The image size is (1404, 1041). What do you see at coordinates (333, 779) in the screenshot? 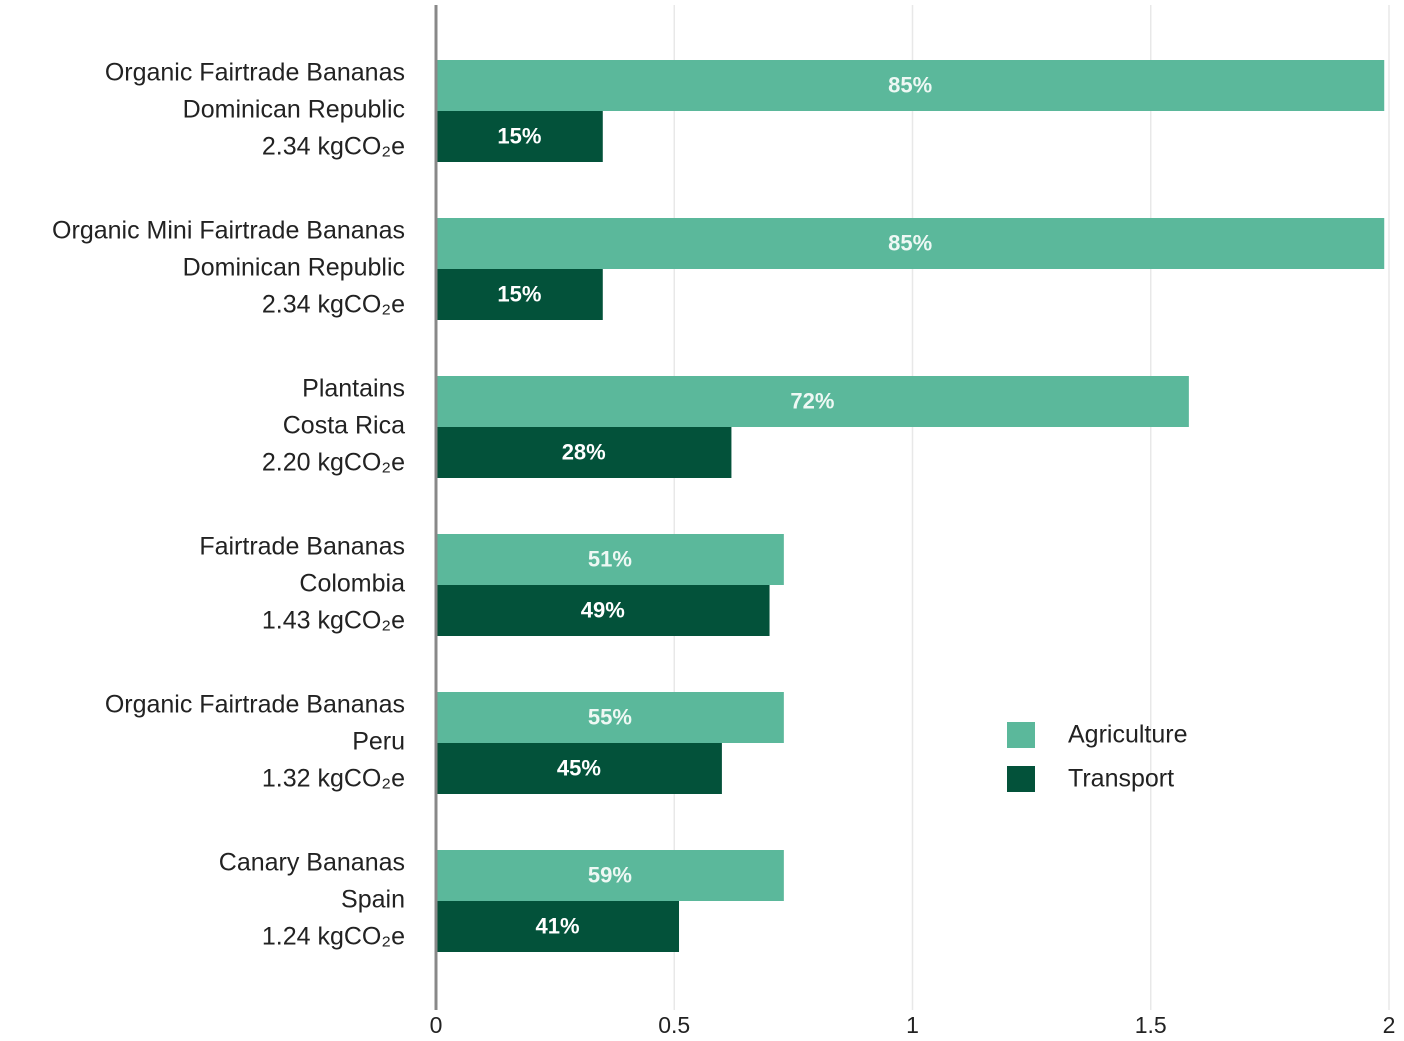
I see `category-label: 1.32 kgCO₂e` at bounding box center [333, 779].